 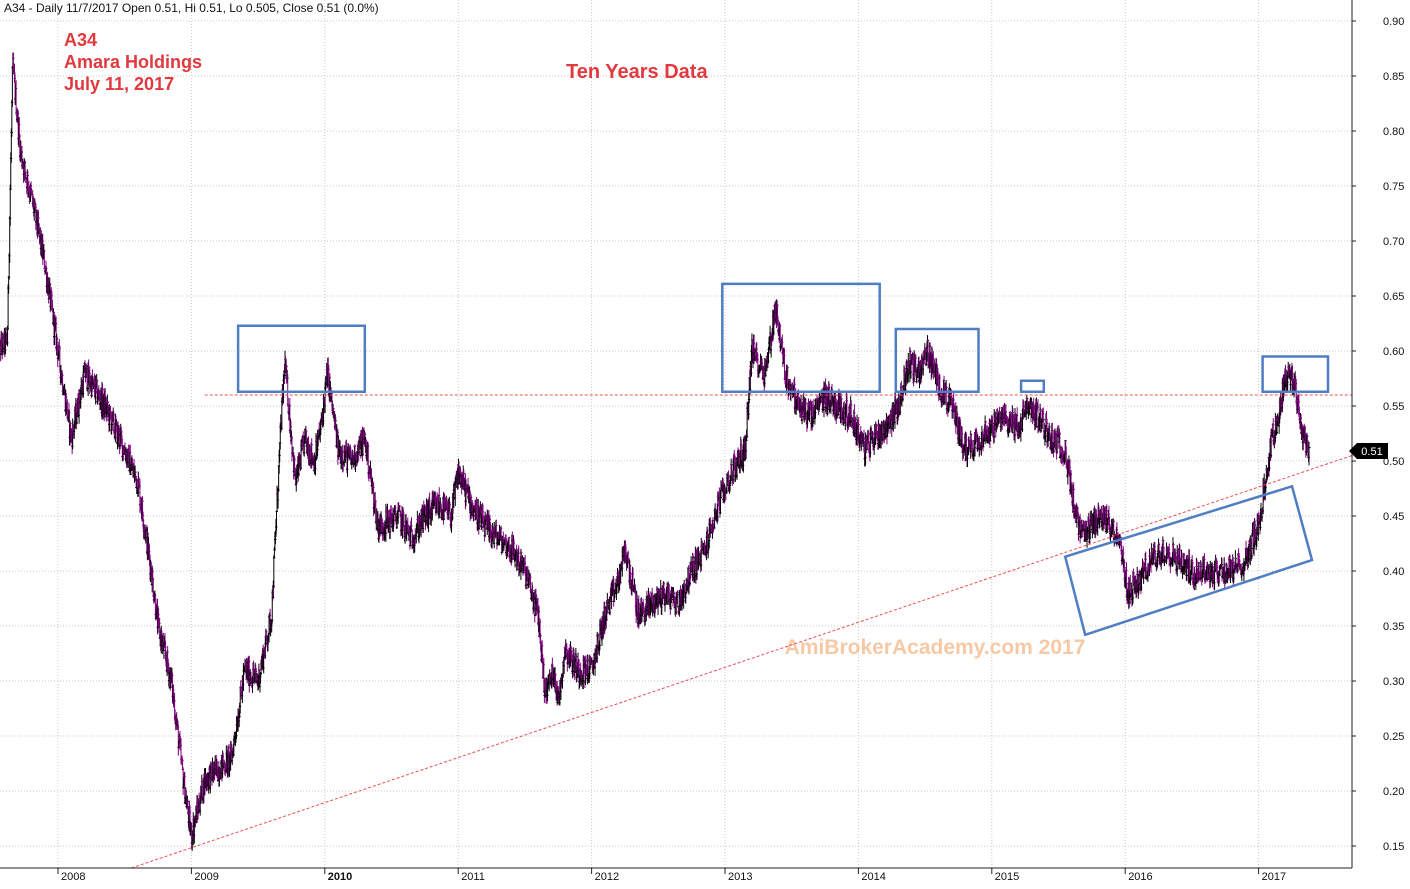 What do you see at coordinates (1274, 877) in the screenshot?
I see `x-tick-label: 2017` at bounding box center [1274, 877].